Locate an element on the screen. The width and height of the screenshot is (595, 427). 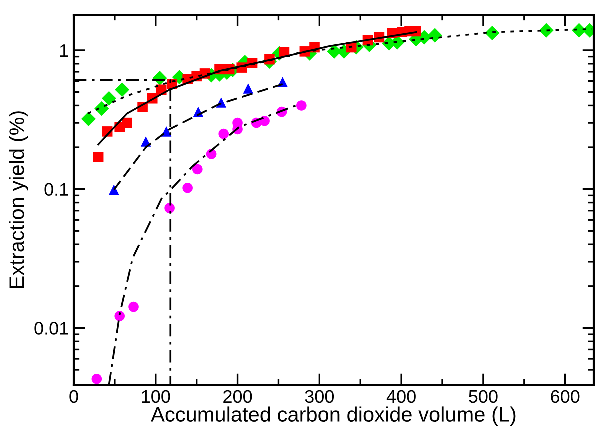
x-tick-label: 600 is located at coordinates (565, 397).